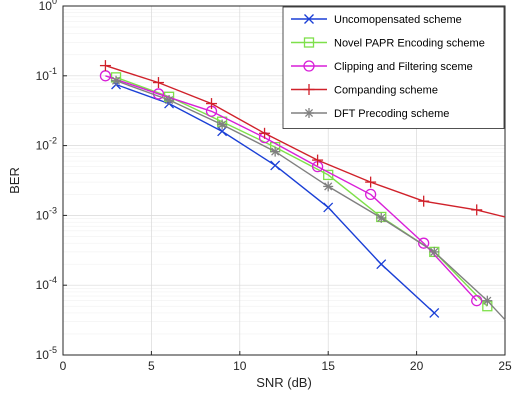 This screenshot has width=521, height=402. Describe the element at coordinates (46, 283) in the screenshot. I see `y-tick-label: 10⁻⁴` at that location.